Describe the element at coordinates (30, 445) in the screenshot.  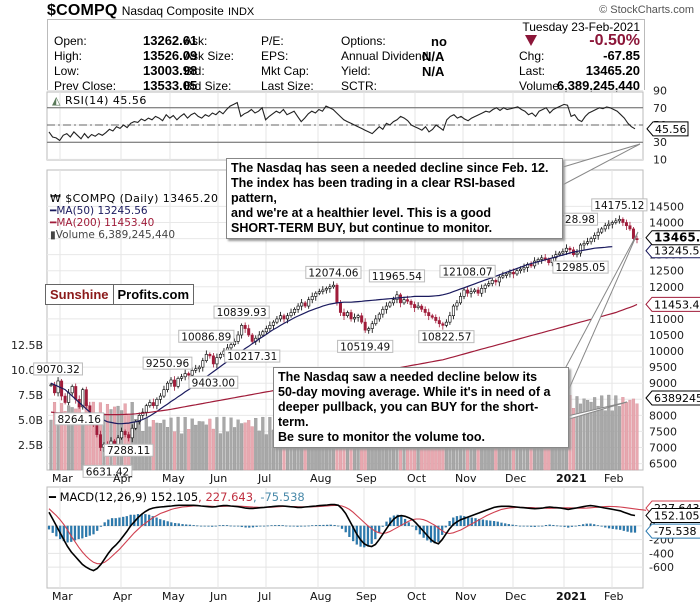
I see `volume-tick-label: 2.5B` at that location.